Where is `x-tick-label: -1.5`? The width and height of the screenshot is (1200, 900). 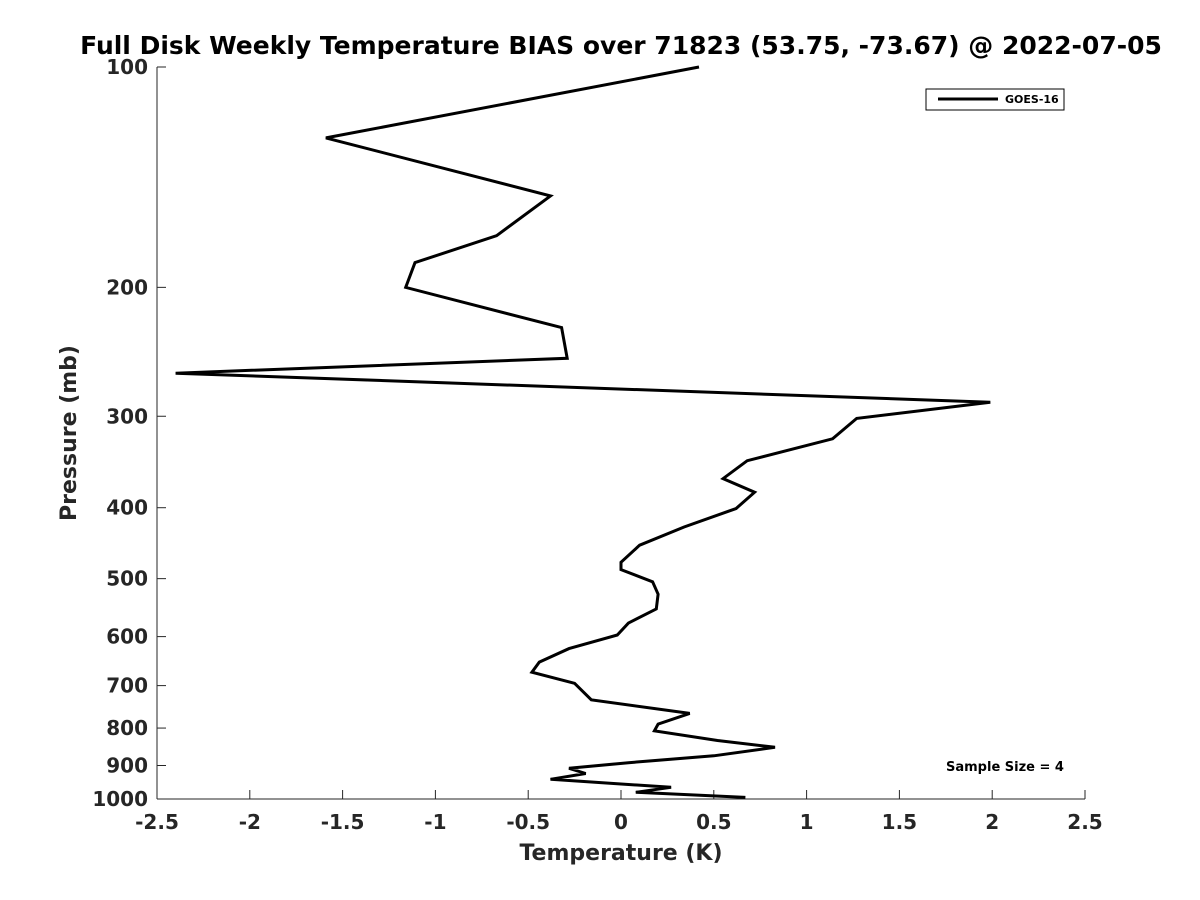 x-tick-label: -1.5 is located at coordinates (343, 822).